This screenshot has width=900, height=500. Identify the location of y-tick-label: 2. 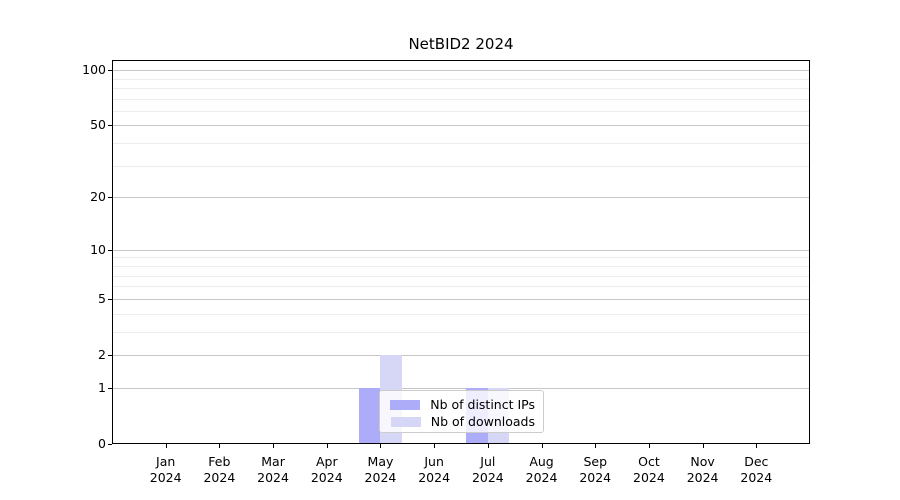
(102, 354).